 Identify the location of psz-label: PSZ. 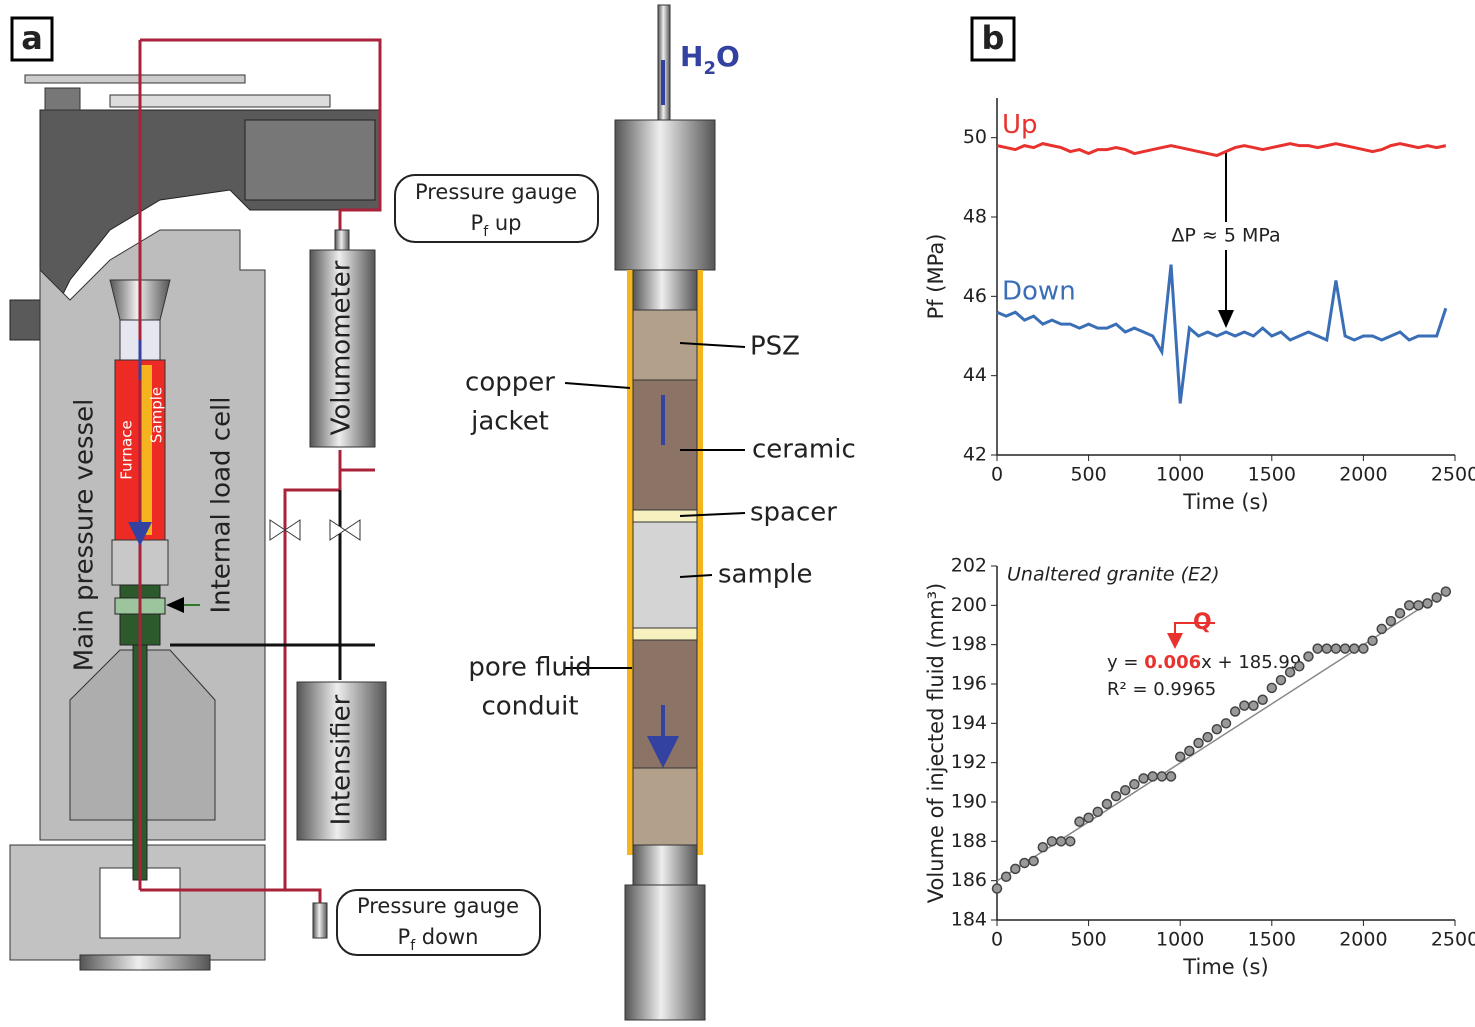
(775, 347).